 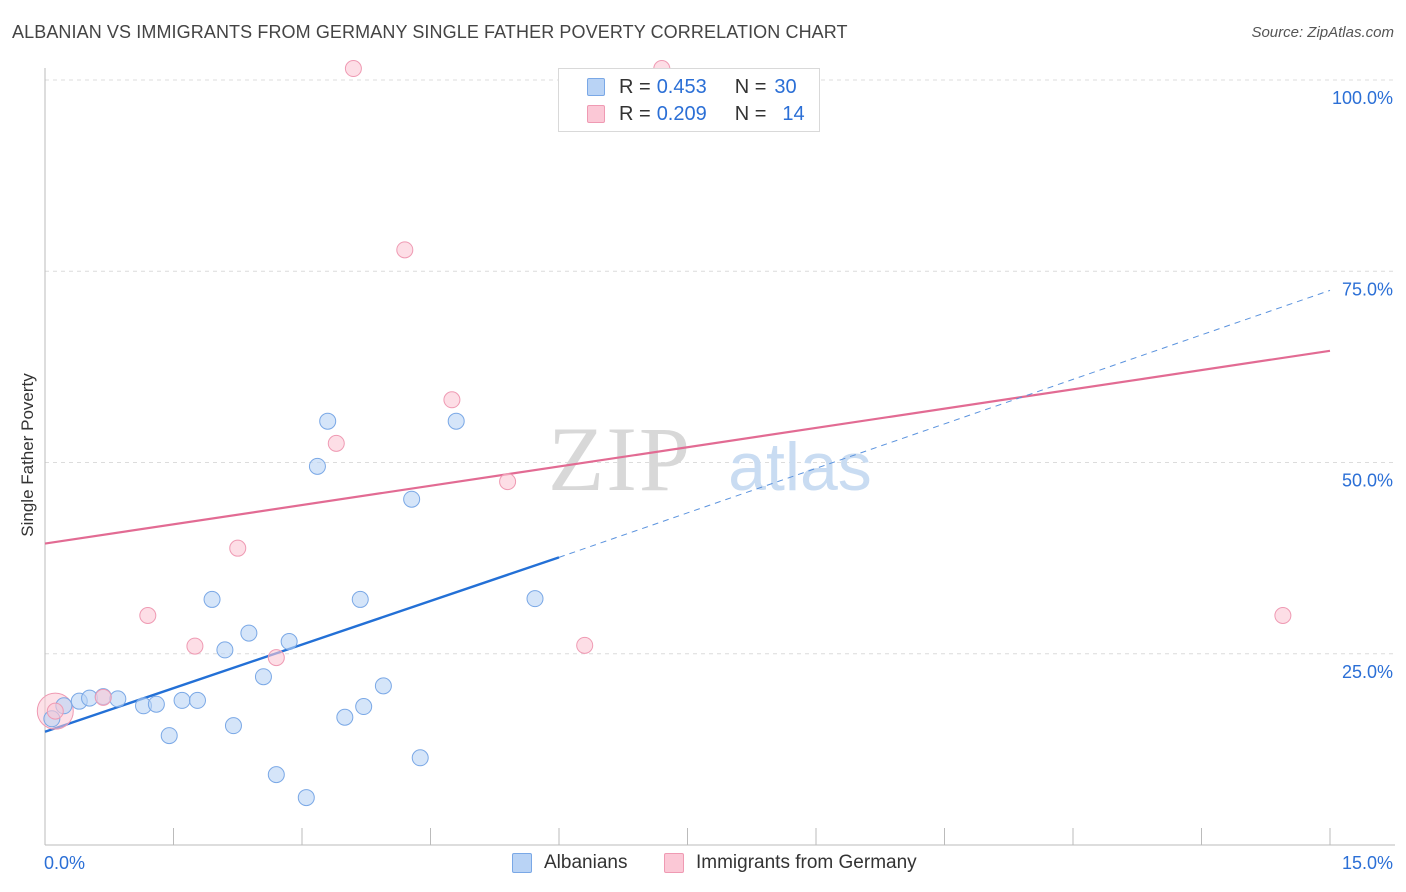 I want to click on watermark-atlas: atlas, so click(x=800, y=467).